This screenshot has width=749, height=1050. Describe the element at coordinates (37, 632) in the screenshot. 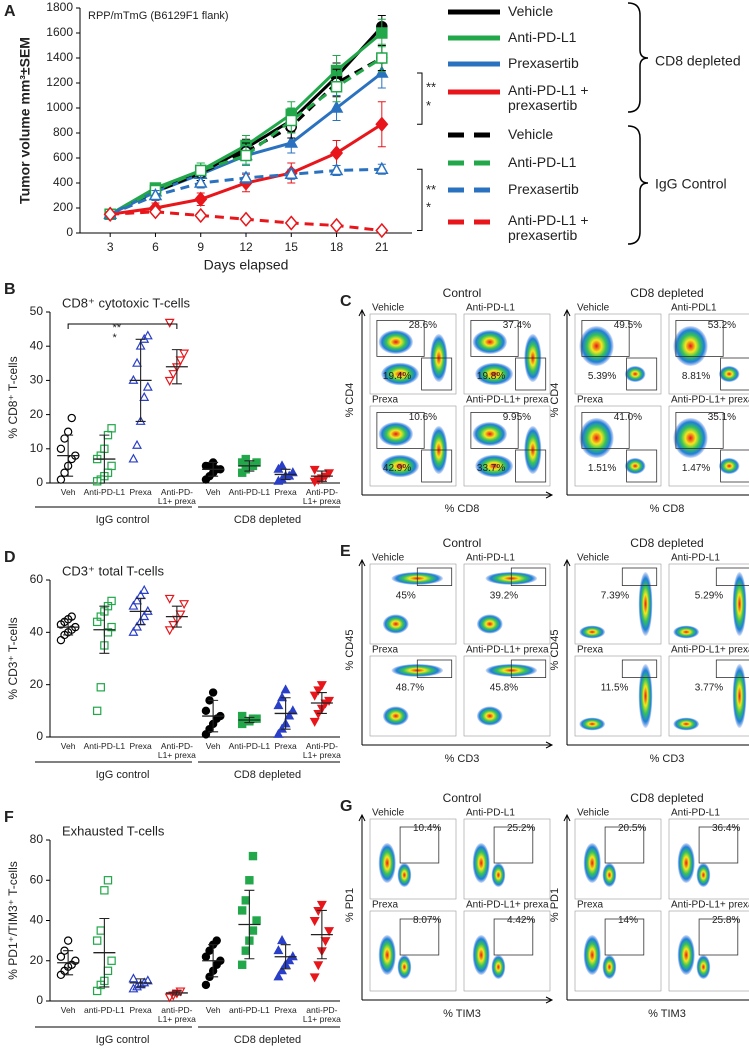

I see `y-tick-label: 40` at that location.